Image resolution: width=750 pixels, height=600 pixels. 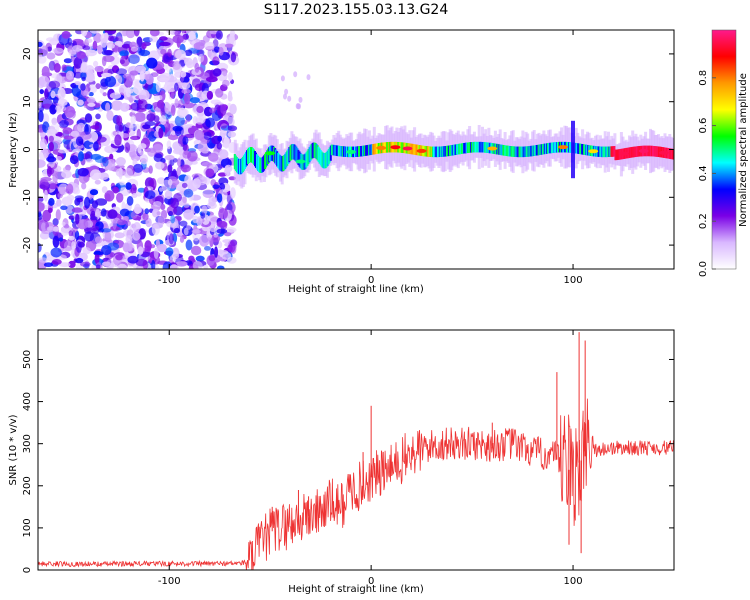 What do you see at coordinates (703, 269) in the screenshot?
I see `colorbar-tick-label: 0.0` at bounding box center [703, 269].